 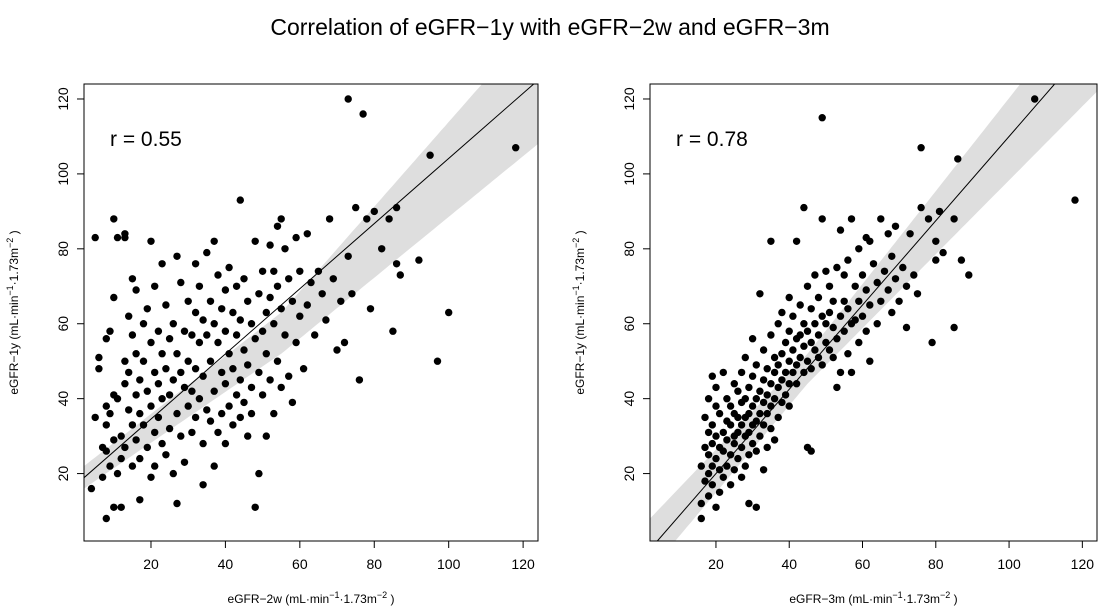 What do you see at coordinates (10, 290) in the screenshot?
I see `y-axis-label-exponent: −1` at bounding box center [10, 290].